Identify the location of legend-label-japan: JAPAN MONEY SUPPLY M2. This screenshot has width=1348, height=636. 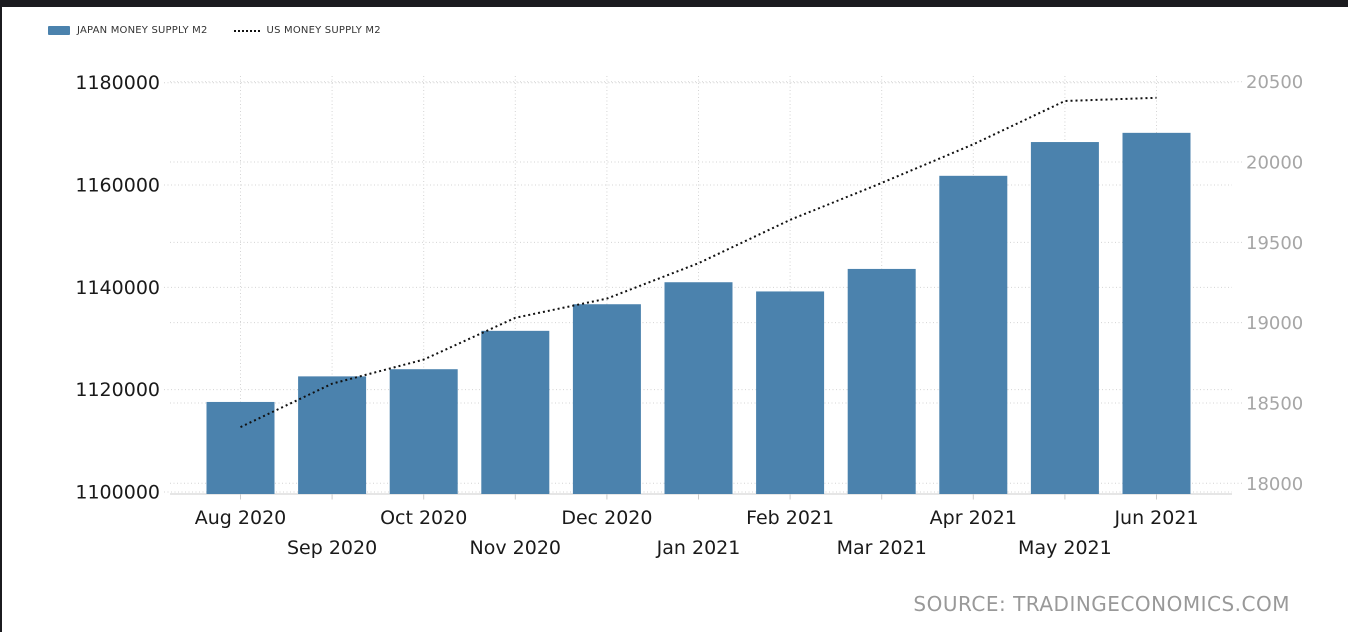
(142, 30).